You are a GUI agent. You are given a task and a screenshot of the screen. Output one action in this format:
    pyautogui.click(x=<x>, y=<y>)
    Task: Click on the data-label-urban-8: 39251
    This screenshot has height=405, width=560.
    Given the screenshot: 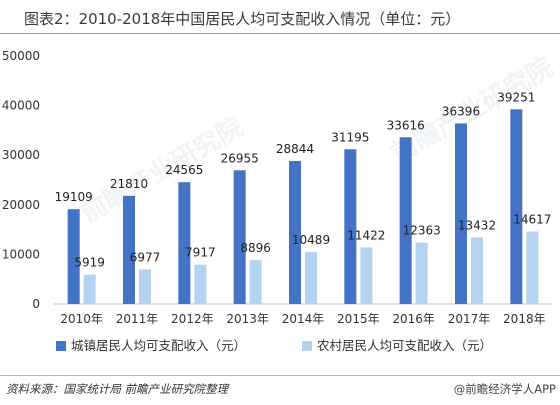 What is the action you would take?
    pyautogui.click(x=516, y=97)
    